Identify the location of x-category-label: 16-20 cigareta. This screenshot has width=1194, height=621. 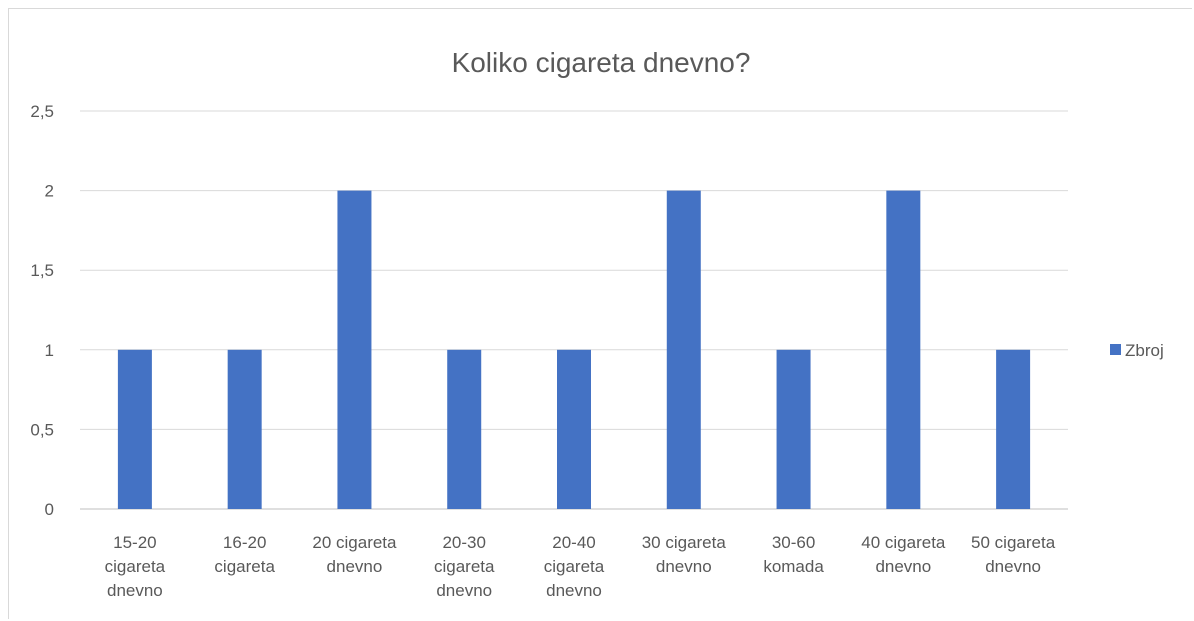
(244, 554).